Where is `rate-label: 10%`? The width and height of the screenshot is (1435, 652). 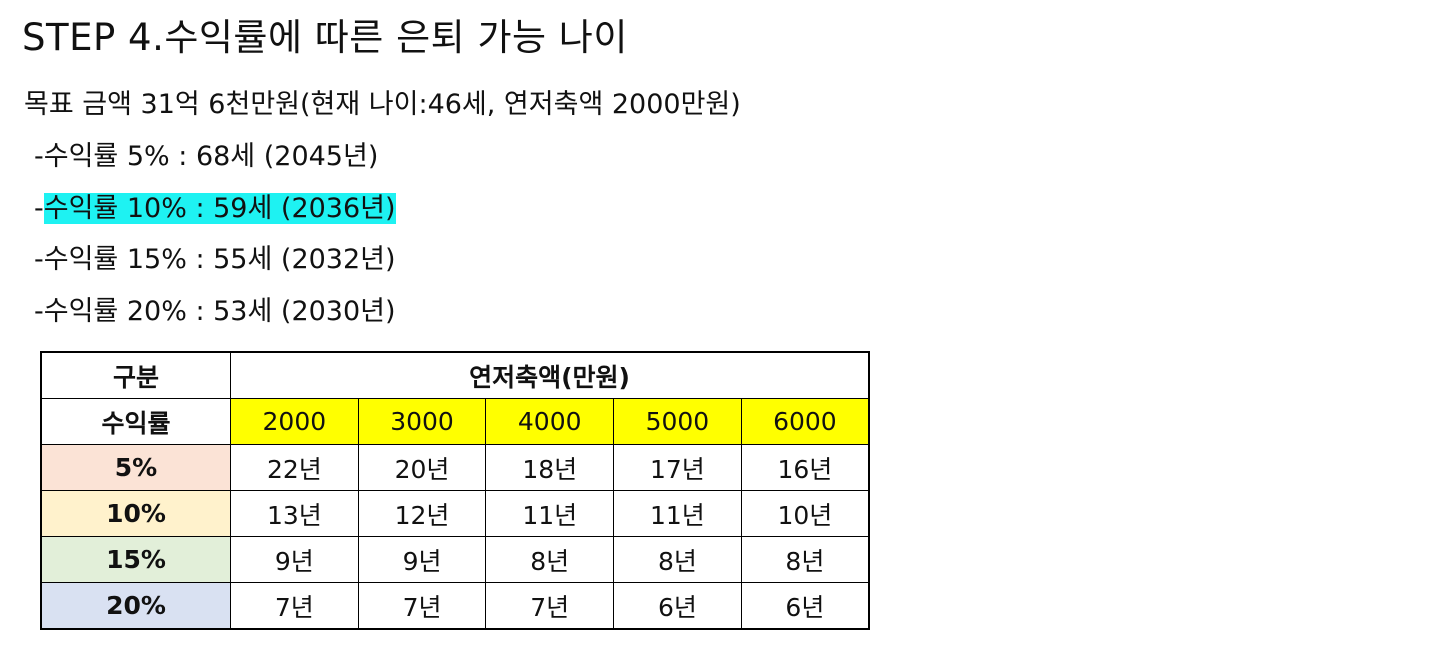 rate-label: 10% is located at coordinates (135, 513).